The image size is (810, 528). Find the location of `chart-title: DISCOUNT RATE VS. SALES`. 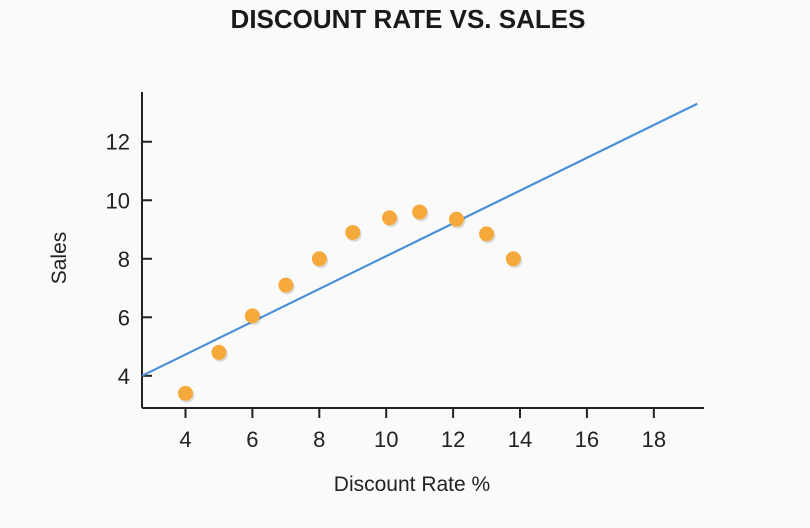

chart-title: DISCOUNT RATE VS. SALES is located at coordinates (408, 19).